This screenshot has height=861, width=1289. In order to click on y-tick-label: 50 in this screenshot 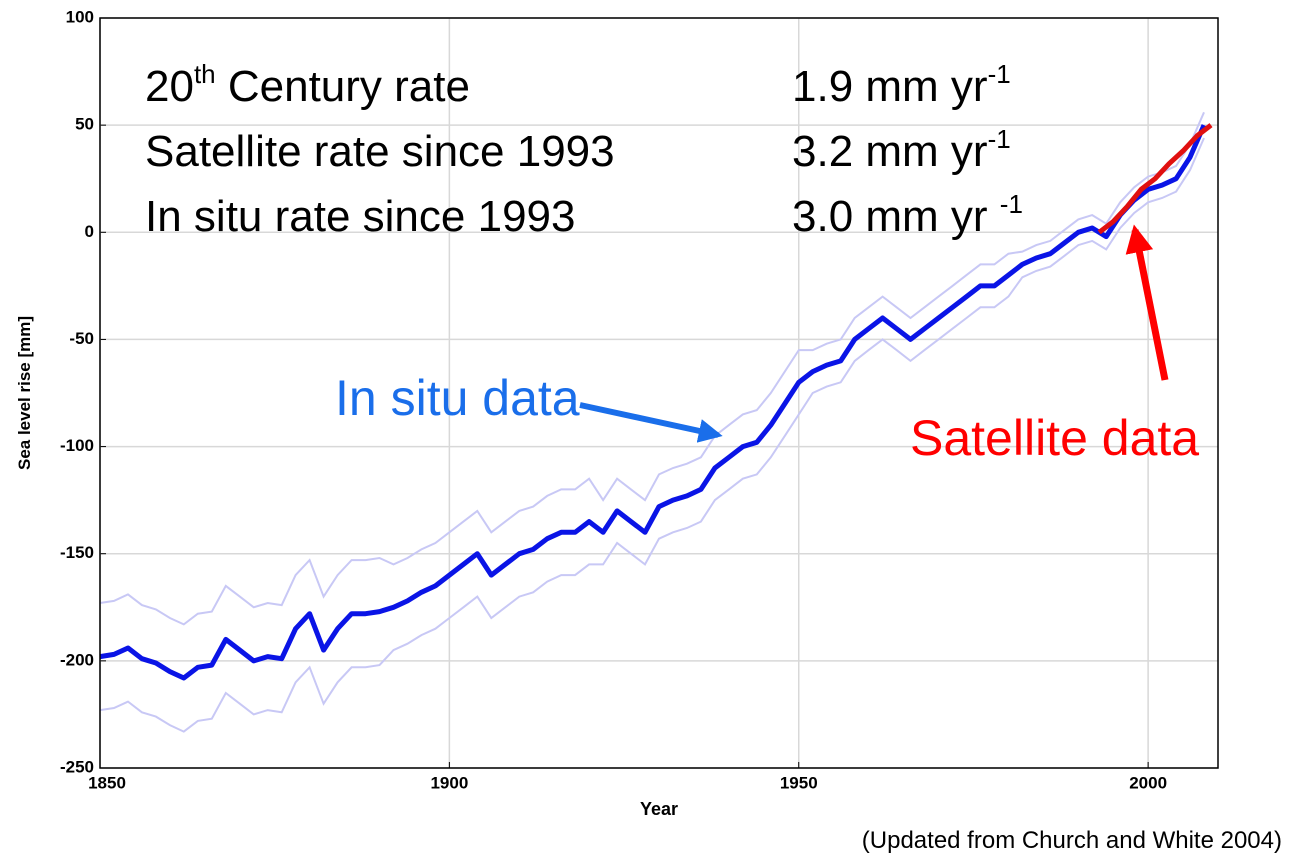, I will do `click(84, 124)`.